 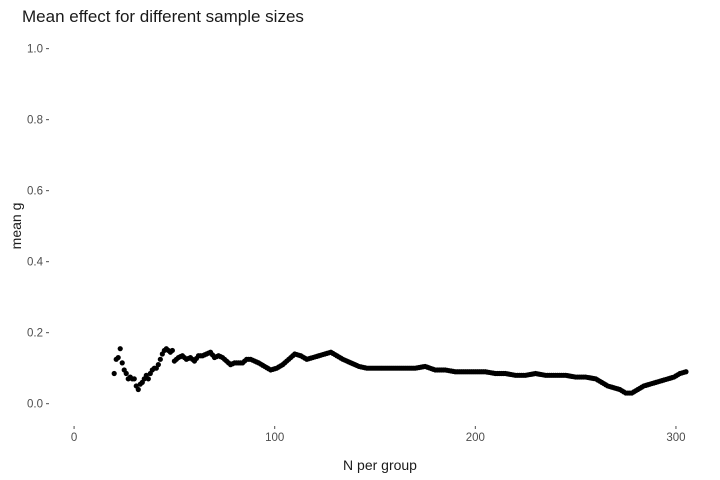 What do you see at coordinates (675, 438) in the screenshot?
I see `x-tick-label: 300` at bounding box center [675, 438].